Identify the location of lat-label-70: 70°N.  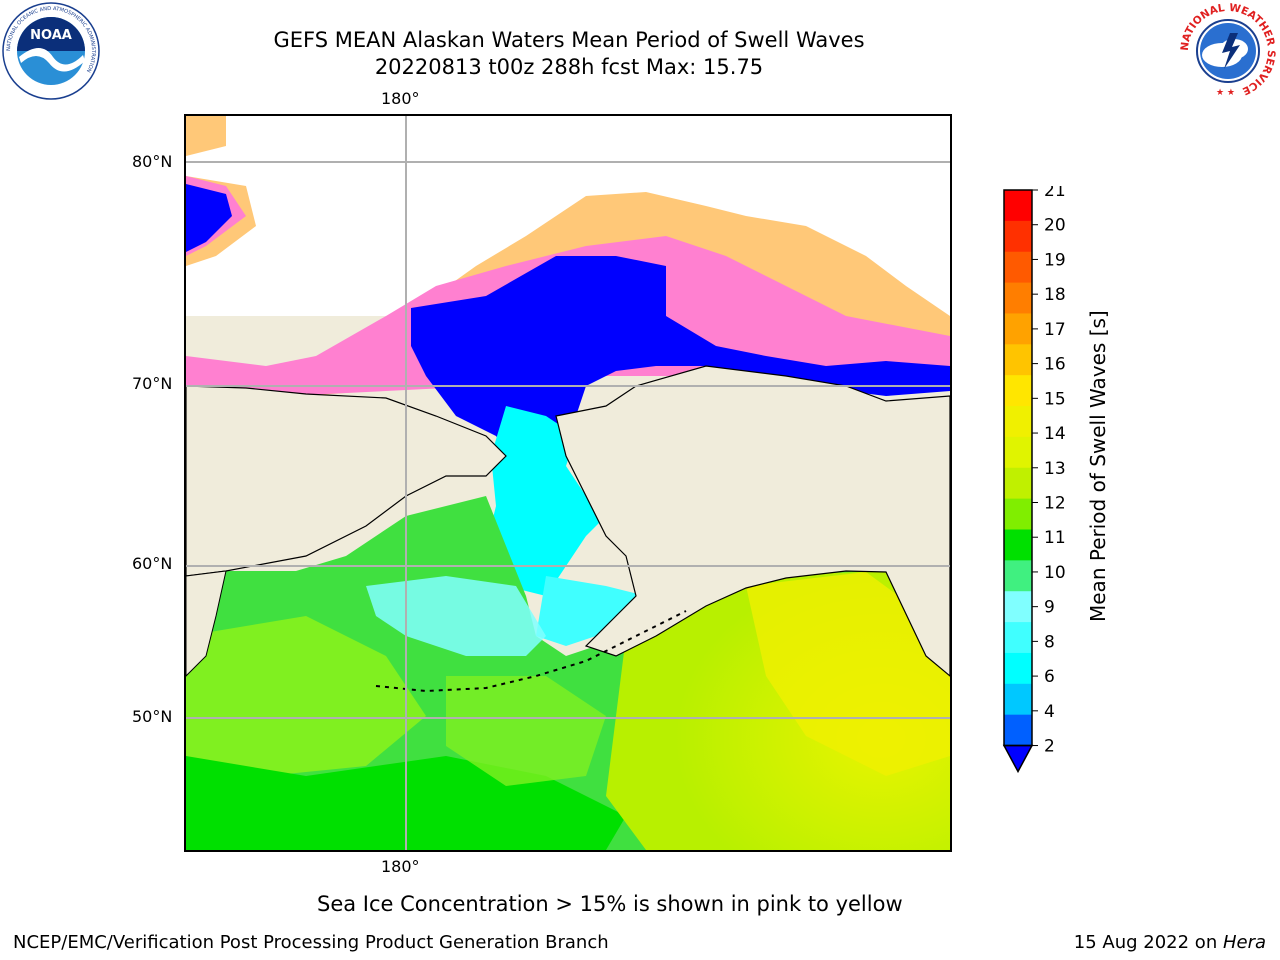
(152, 383).